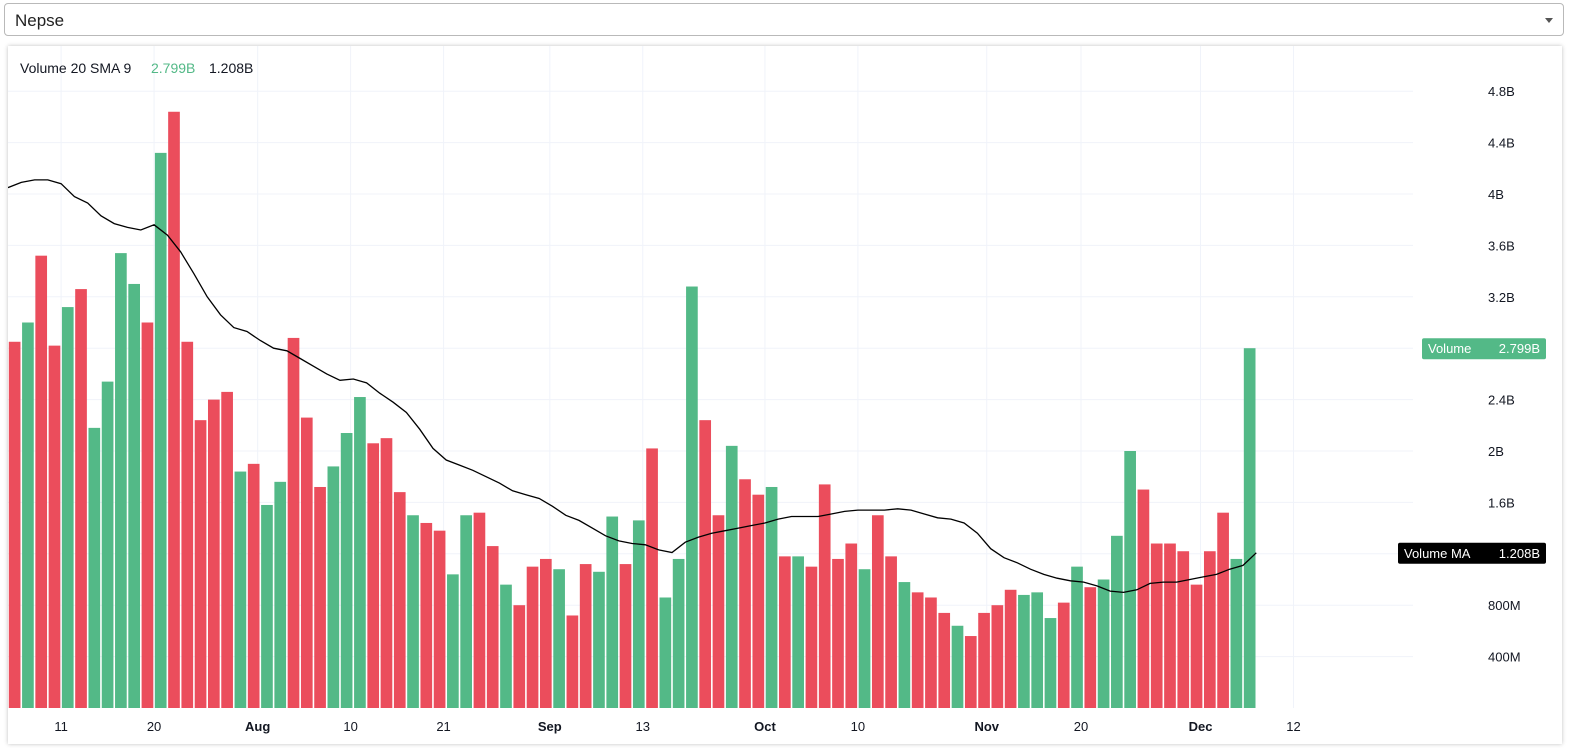  What do you see at coordinates (257, 726) in the screenshot?
I see `x-tick-label: Aug` at bounding box center [257, 726].